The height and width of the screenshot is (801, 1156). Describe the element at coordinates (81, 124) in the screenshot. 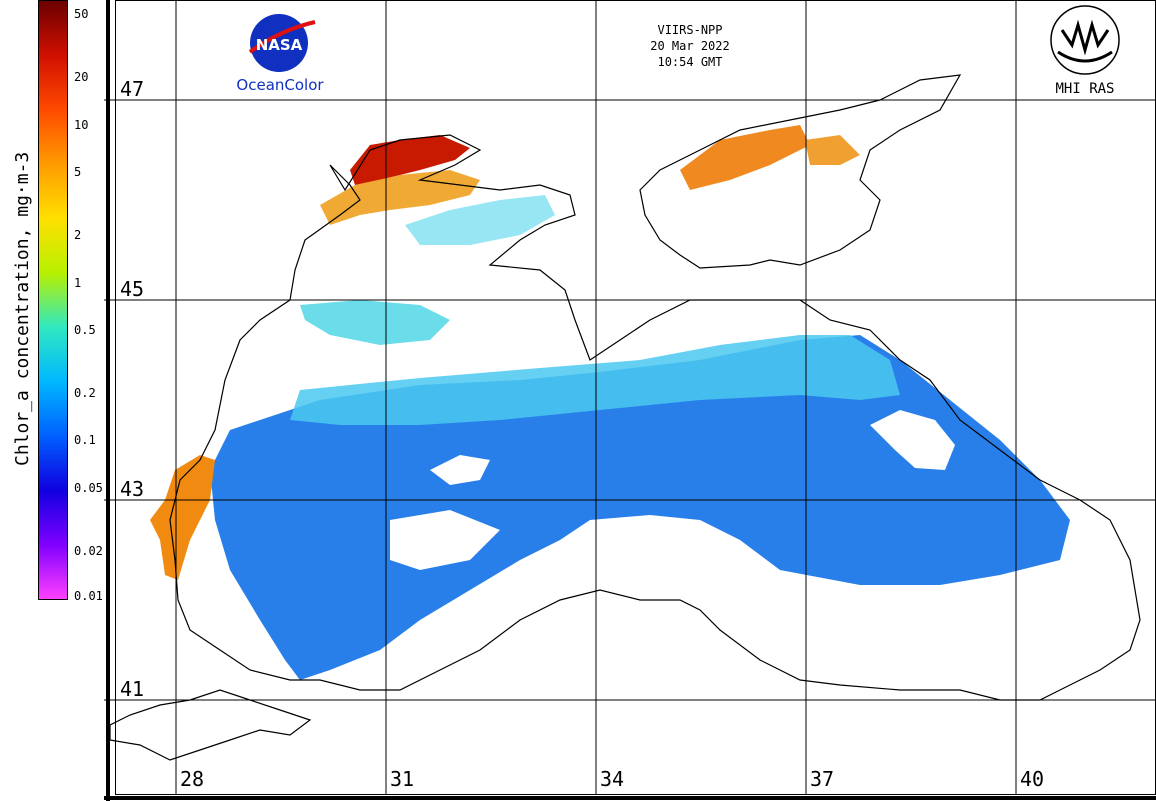

I see `colorbar-tick-label: 10` at that location.